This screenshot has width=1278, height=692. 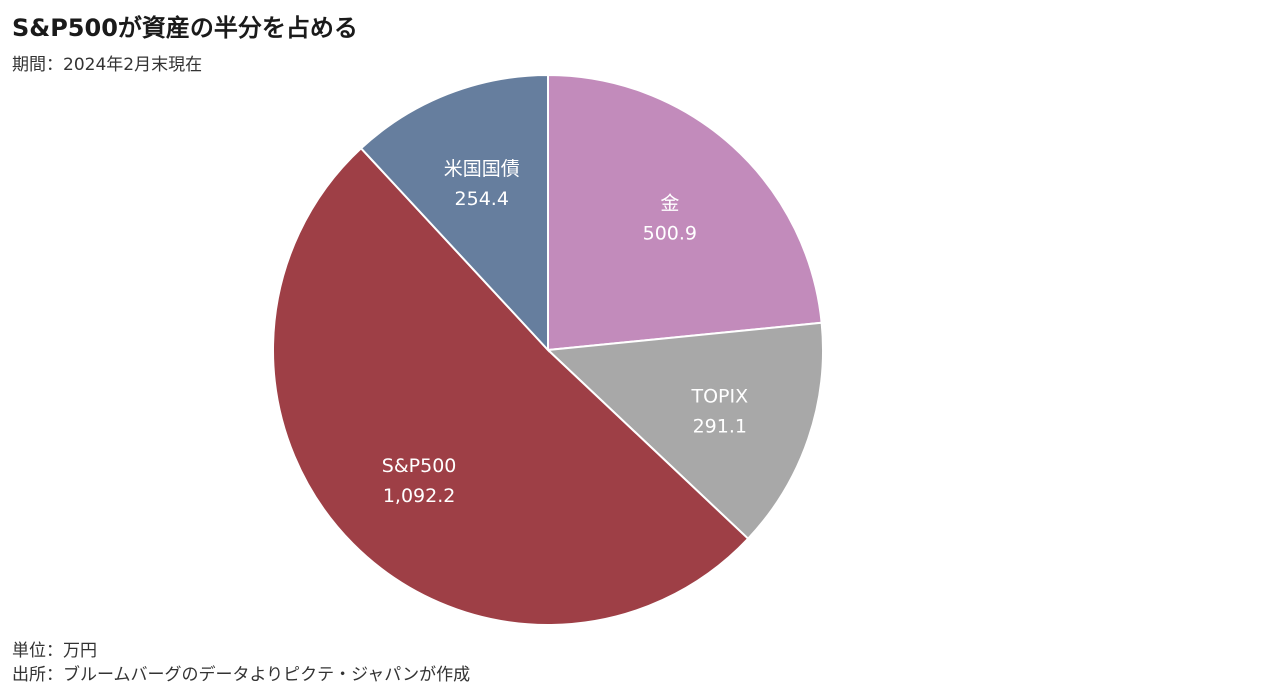 What do you see at coordinates (482, 169) in the screenshot?
I see `slice-name-label: 米国国債` at bounding box center [482, 169].